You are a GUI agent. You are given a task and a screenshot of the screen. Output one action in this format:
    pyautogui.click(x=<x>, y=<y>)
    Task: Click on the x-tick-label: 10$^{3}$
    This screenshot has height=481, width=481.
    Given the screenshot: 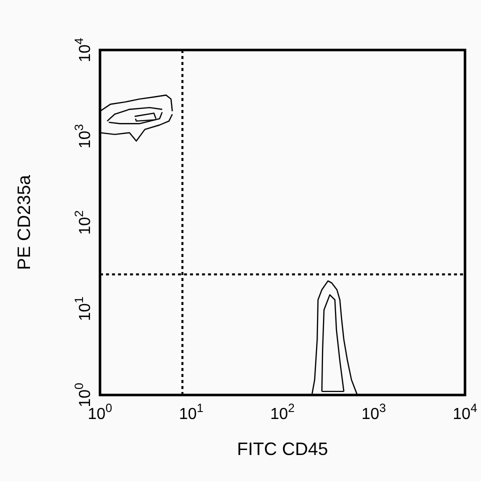 What is the action you would take?
    pyautogui.click(x=374, y=412)
    